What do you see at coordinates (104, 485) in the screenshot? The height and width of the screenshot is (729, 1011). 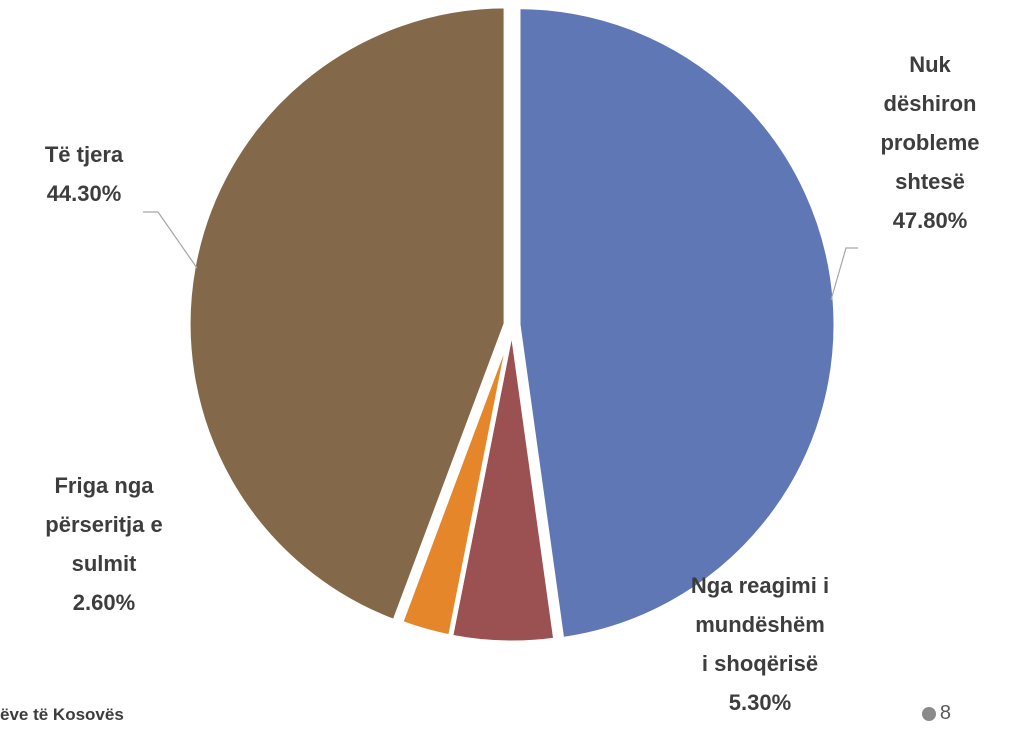 I see `slice-name-line: Friga nga` at bounding box center [104, 485].